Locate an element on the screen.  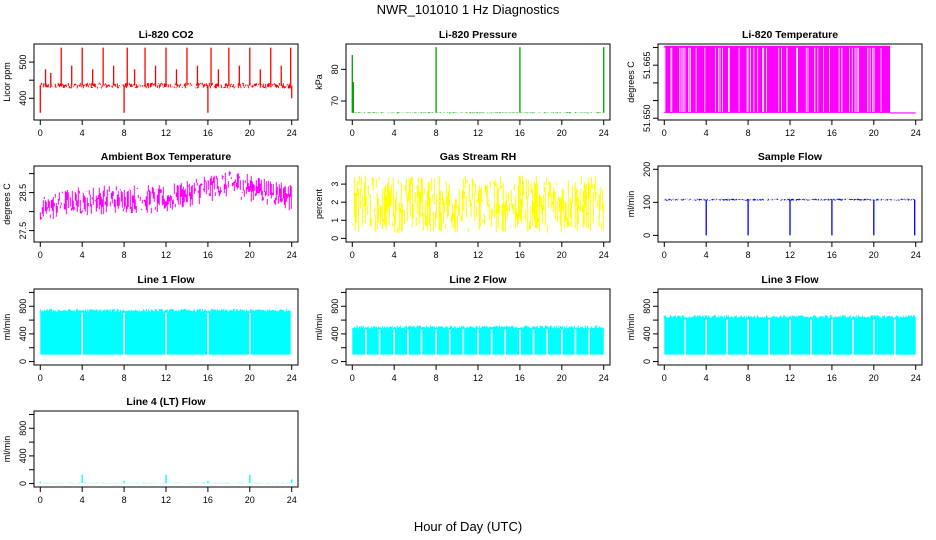
series-edge is located at coordinates (789, 317).